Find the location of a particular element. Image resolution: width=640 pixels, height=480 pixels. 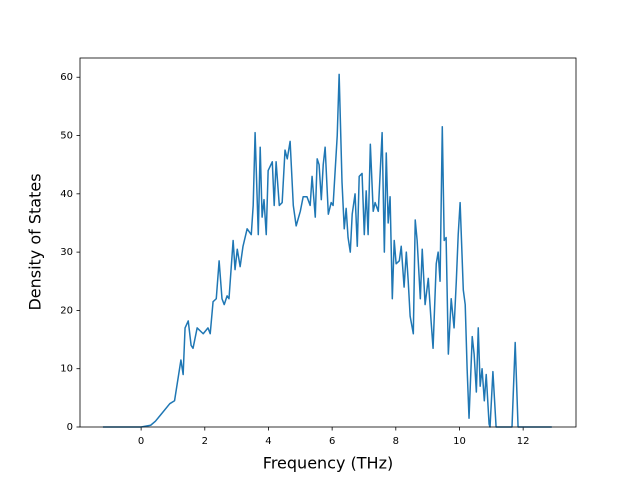

y-tick-label: 0 is located at coordinates (70, 427).